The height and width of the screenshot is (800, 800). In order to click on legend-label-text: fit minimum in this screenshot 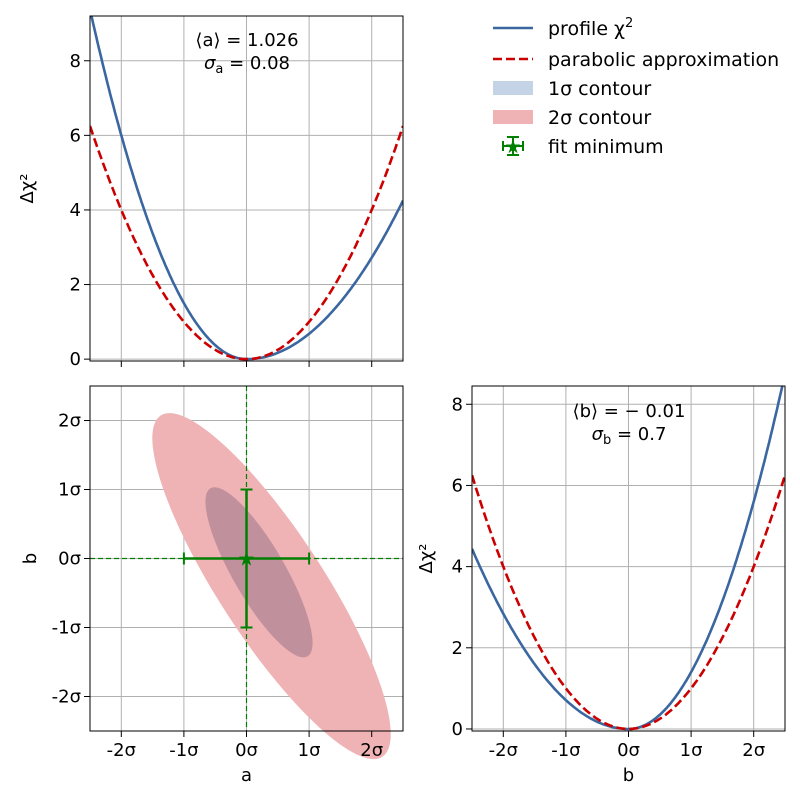, I will do `click(606, 147)`.